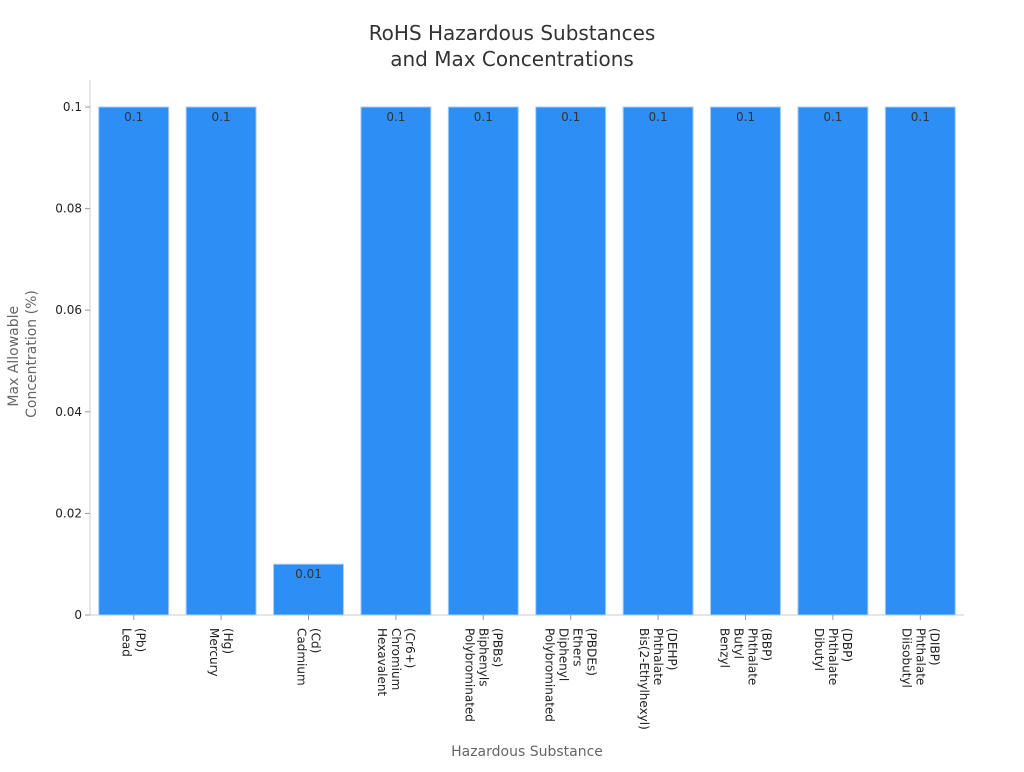  I want to click on svg-text: DibutylPhthalate(DBP), so click(833, 656).